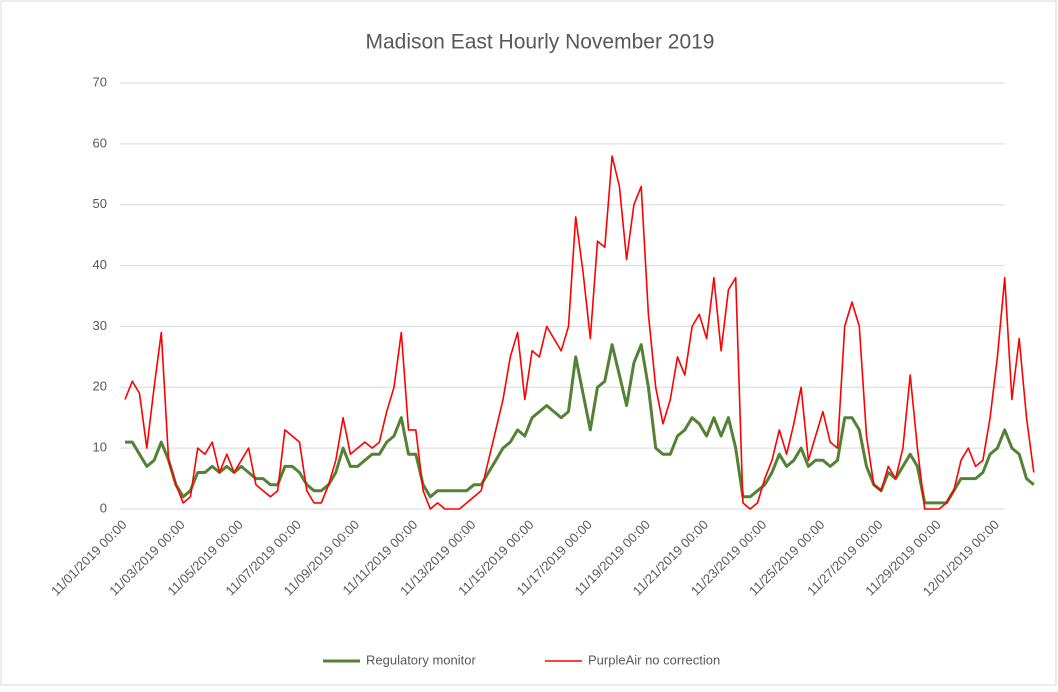 The image size is (1058, 692). I want to click on y-tick-label: 70, so click(100, 81).